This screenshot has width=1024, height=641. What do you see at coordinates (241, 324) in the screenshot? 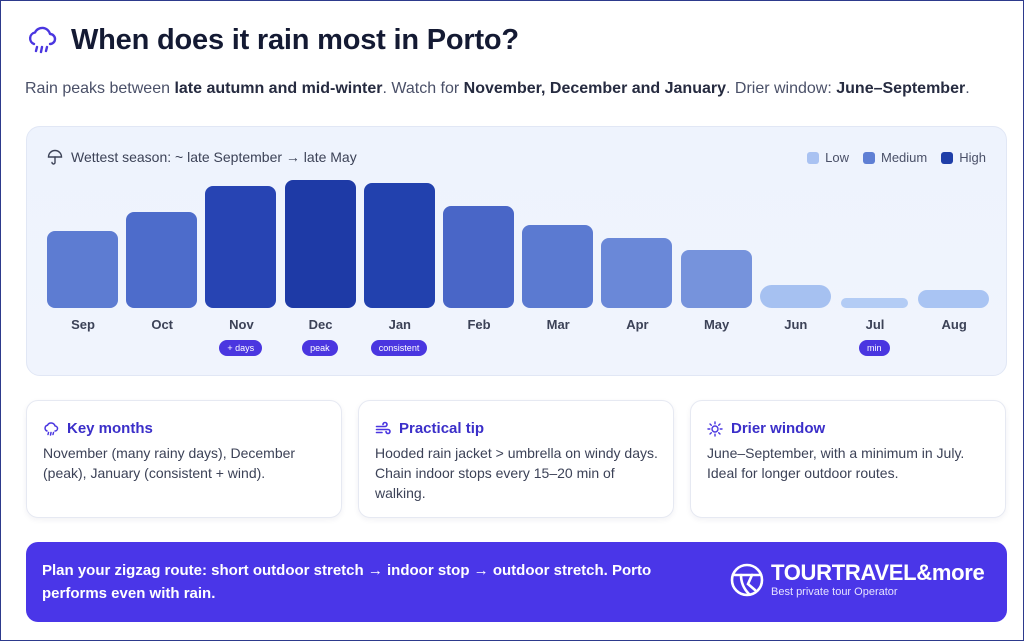
I see `month-label-nov: Nov` at bounding box center [241, 324].